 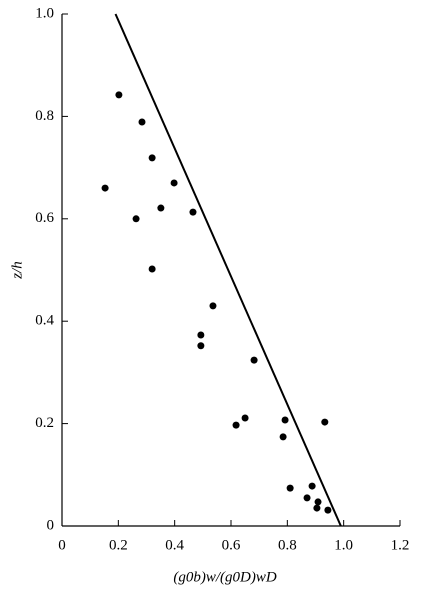 What do you see at coordinates (174, 545) in the screenshot?
I see `x-tick-label: 0.4` at bounding box center [174, 545].